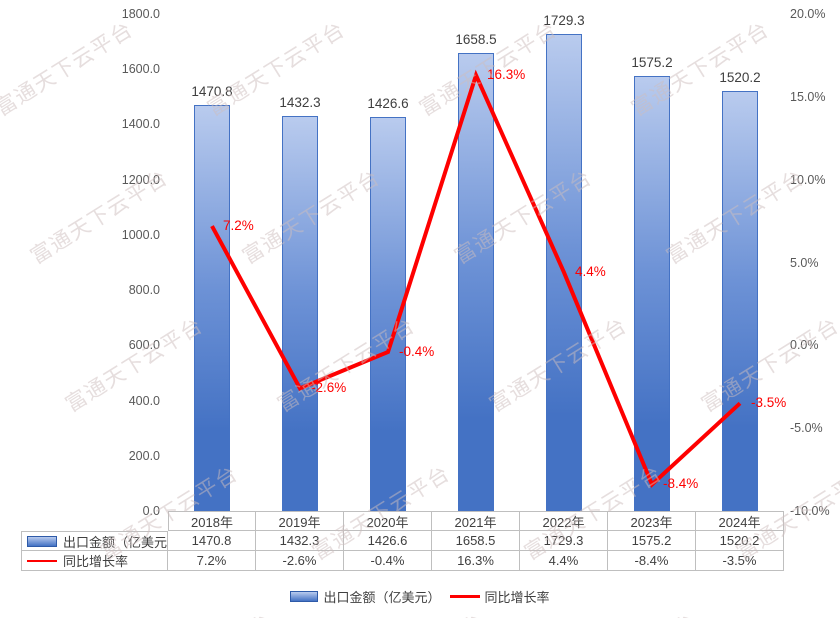 The height and width of the screenshot is (618, 840). I want to click on table-cell-export: 1658.5, so click(476, 541).